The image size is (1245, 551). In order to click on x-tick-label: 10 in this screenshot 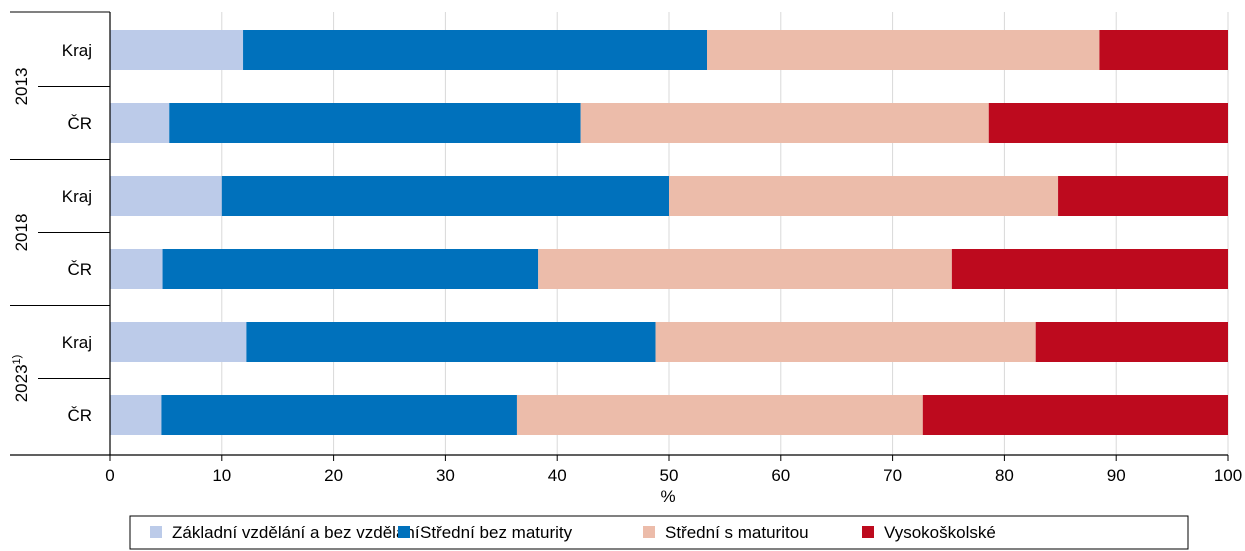, I will do `click(221, 475)`.